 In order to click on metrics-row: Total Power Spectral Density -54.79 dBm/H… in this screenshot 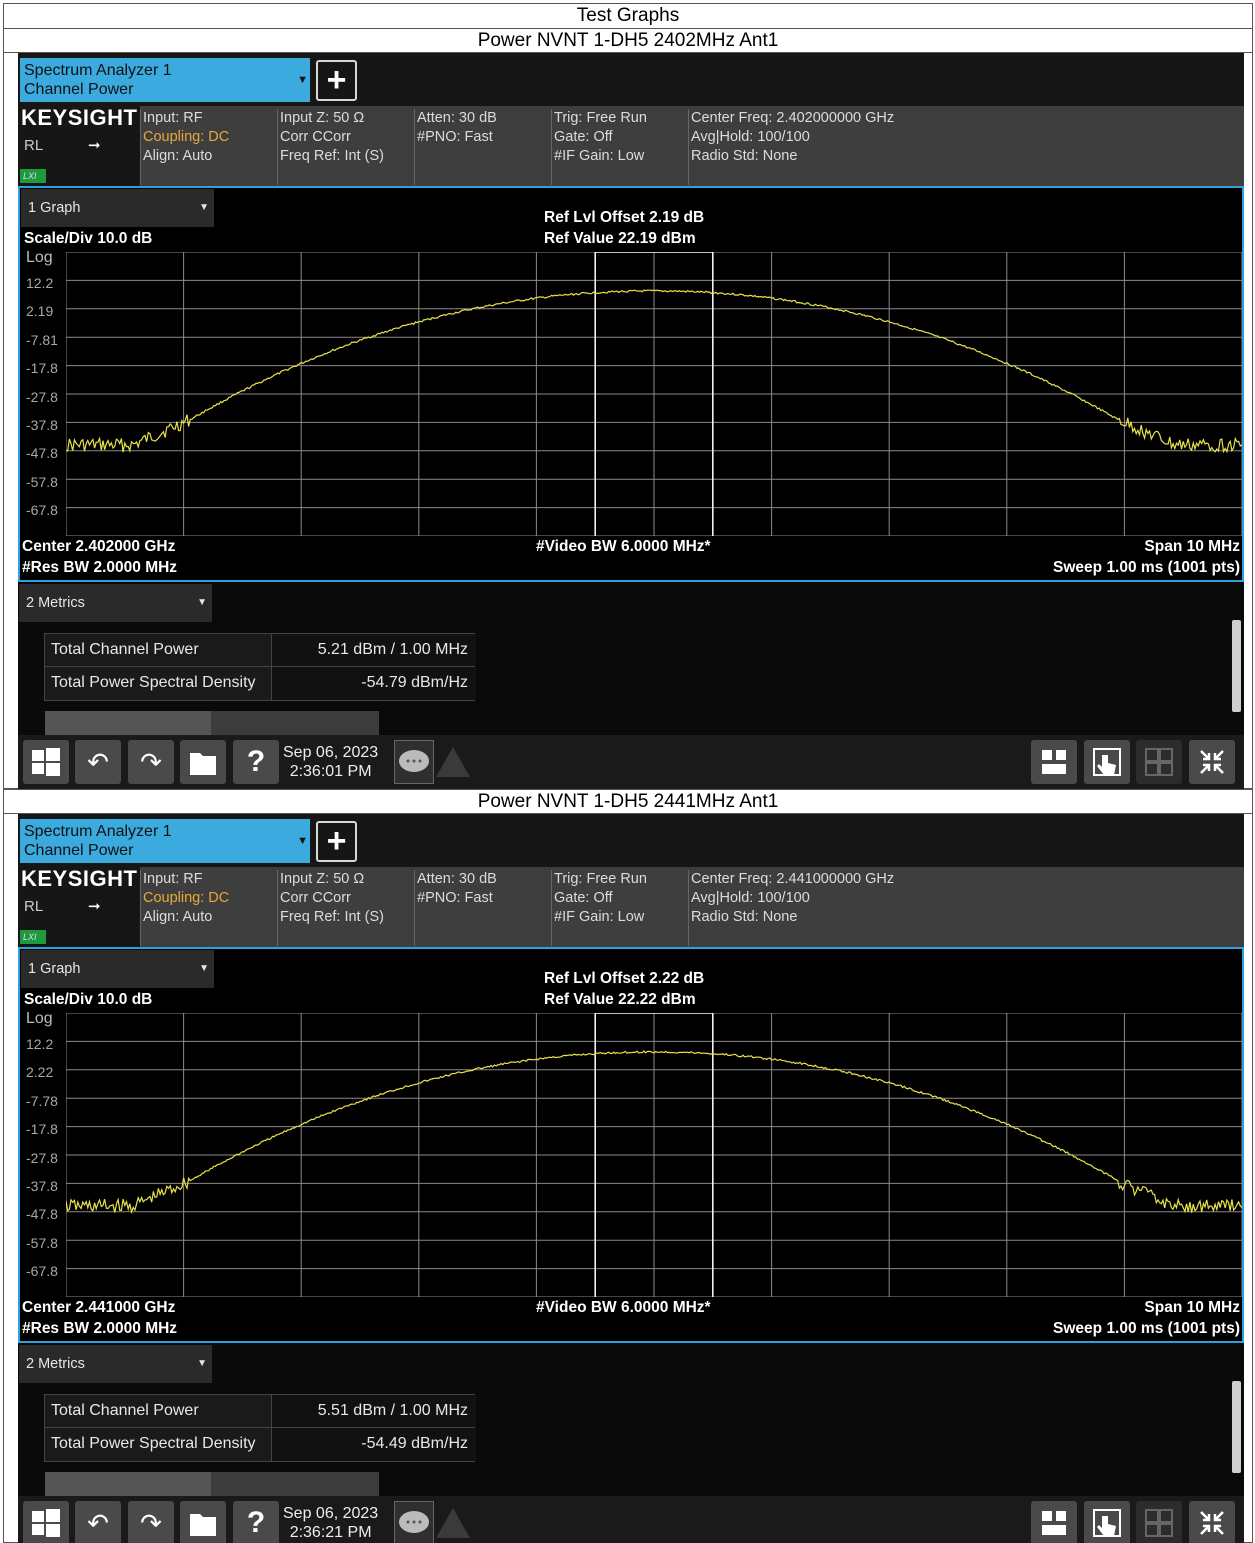, I will do `click(260, 684)`.